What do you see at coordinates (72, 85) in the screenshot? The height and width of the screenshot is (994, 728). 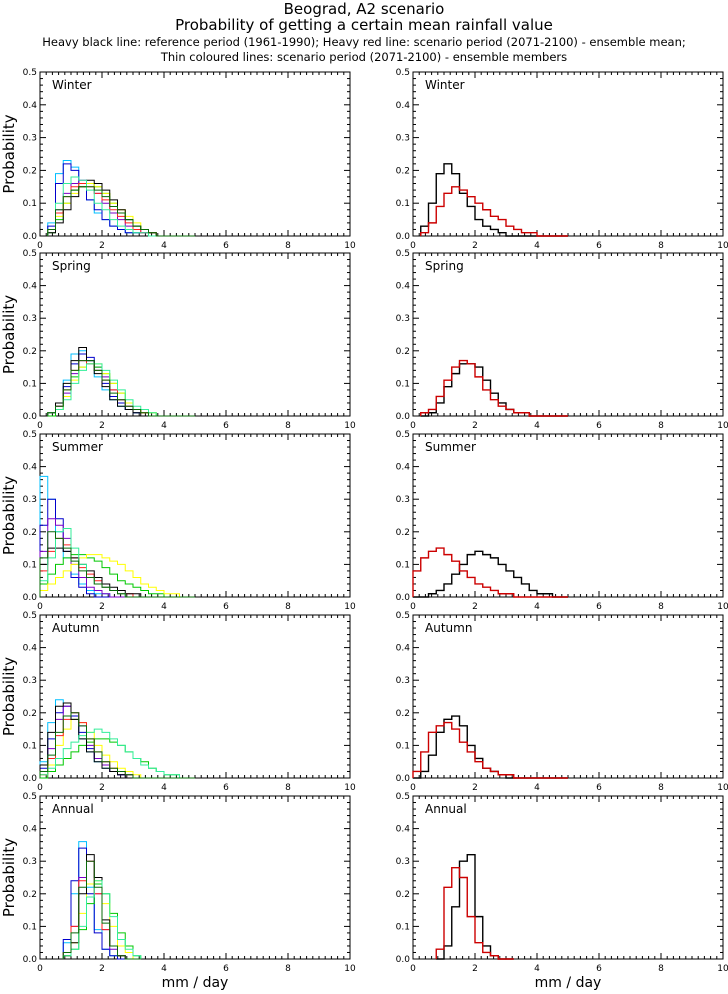 I see `season-label: Winter` at bounding box center [72, 85].